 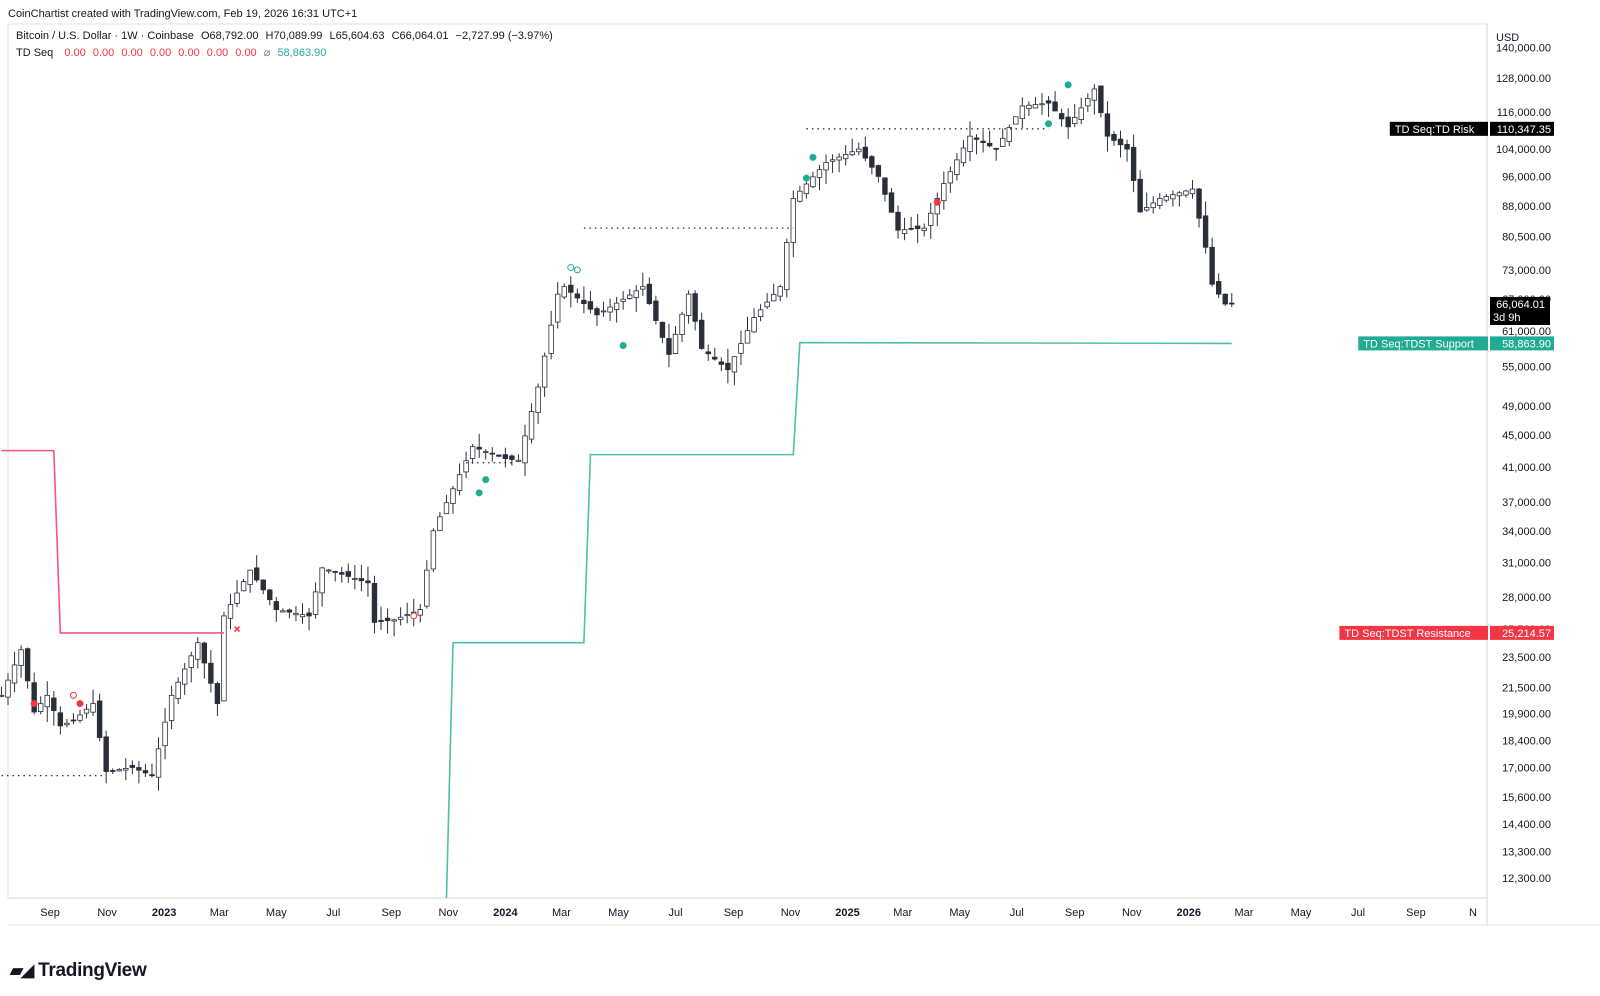 I want to click on x-tick-label: Nov, so click(x=107, y=913).